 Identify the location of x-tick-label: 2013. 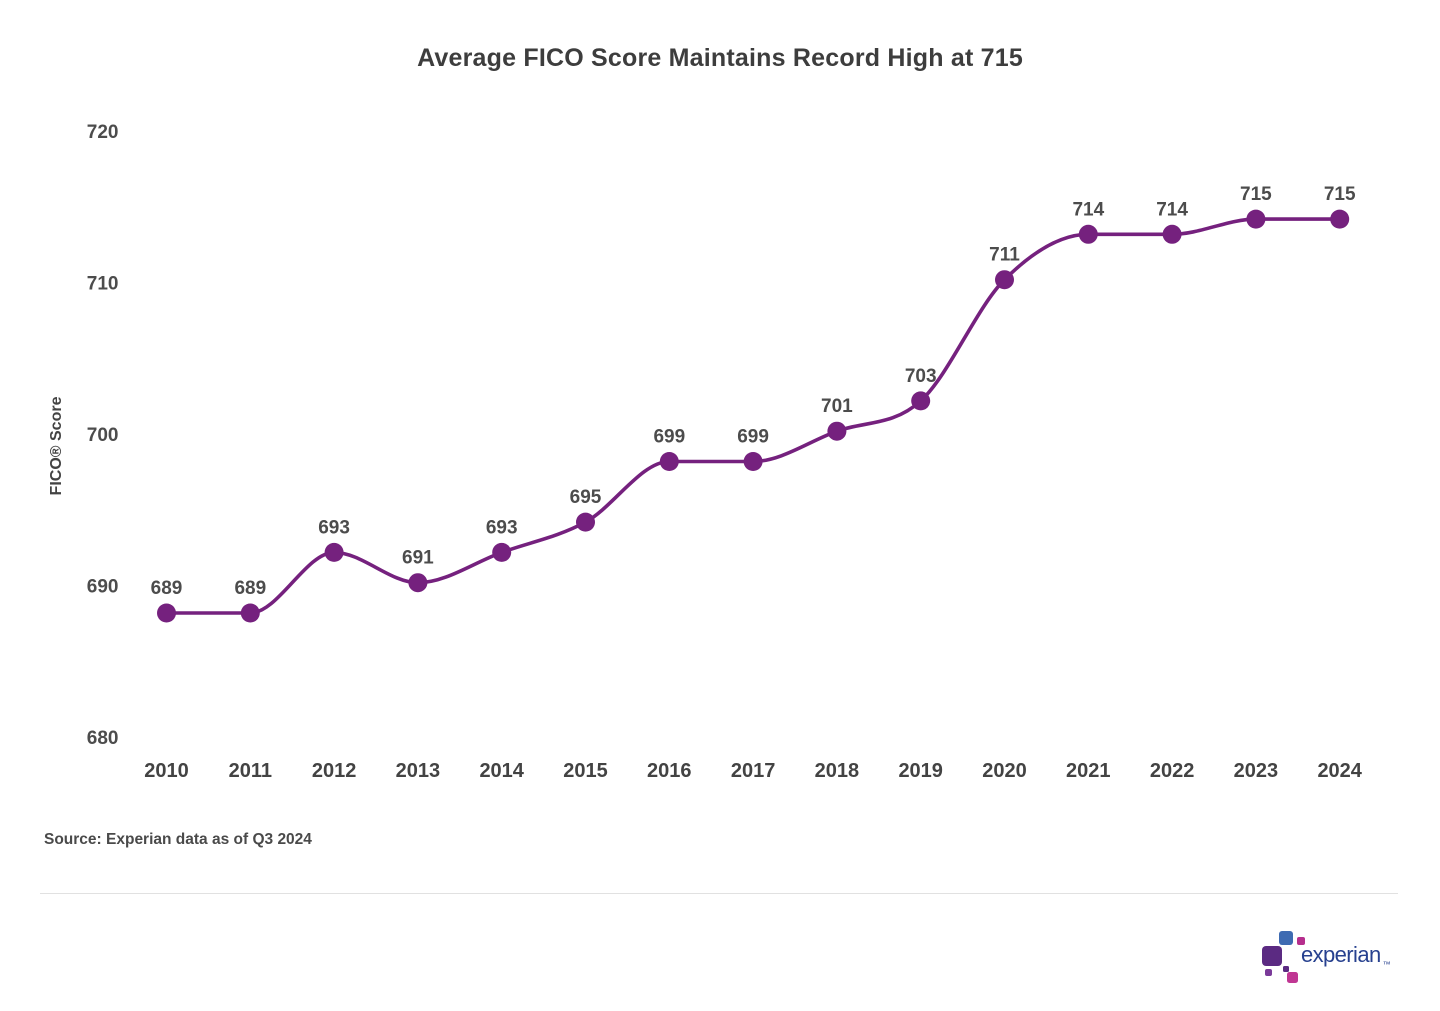
(418, 771).